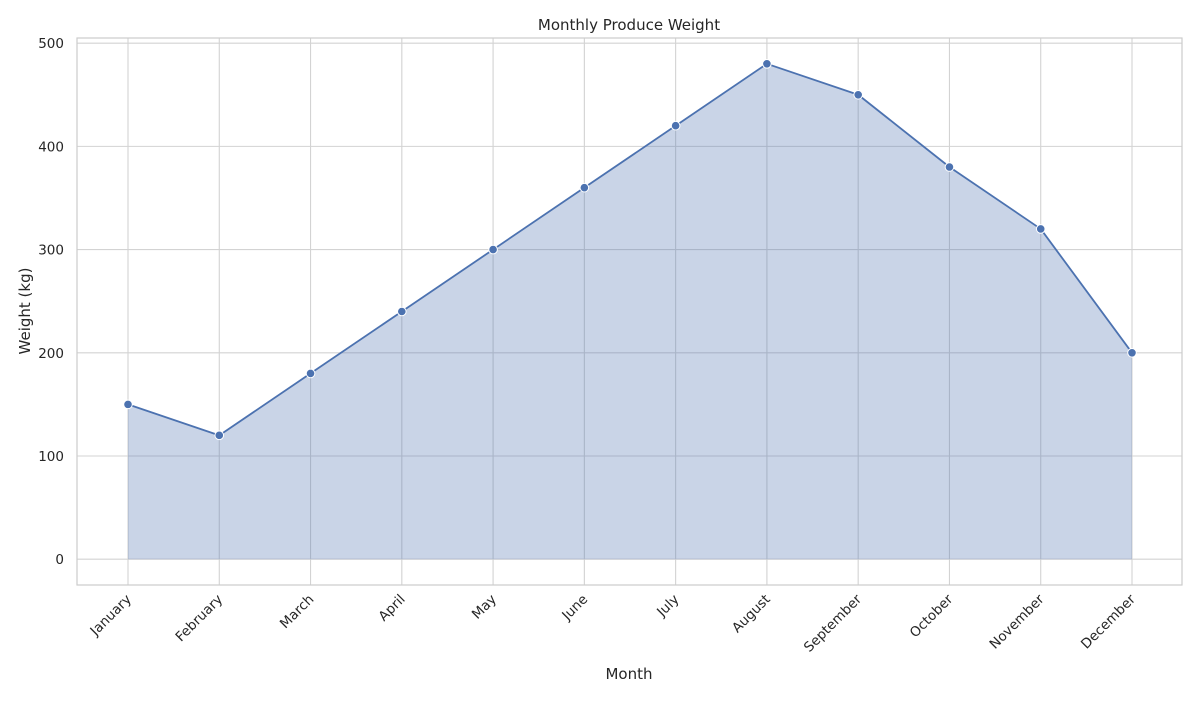 This screenshot has width=1200, height=704. Describe the element at coordinates (574, 608) in the screenshot. I see `x-tick-label: June` at that location.